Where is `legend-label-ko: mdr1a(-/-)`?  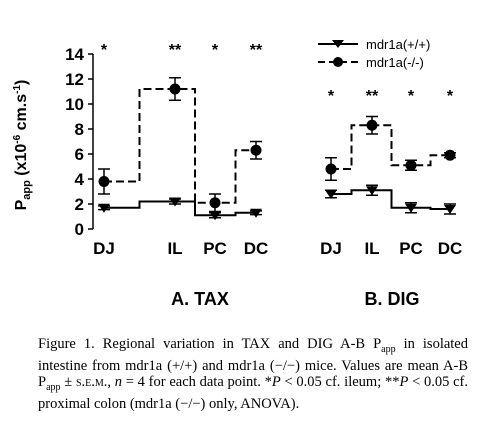 legend-label-ko: mdr1a(-/-) is located at coordinates (395, 62).